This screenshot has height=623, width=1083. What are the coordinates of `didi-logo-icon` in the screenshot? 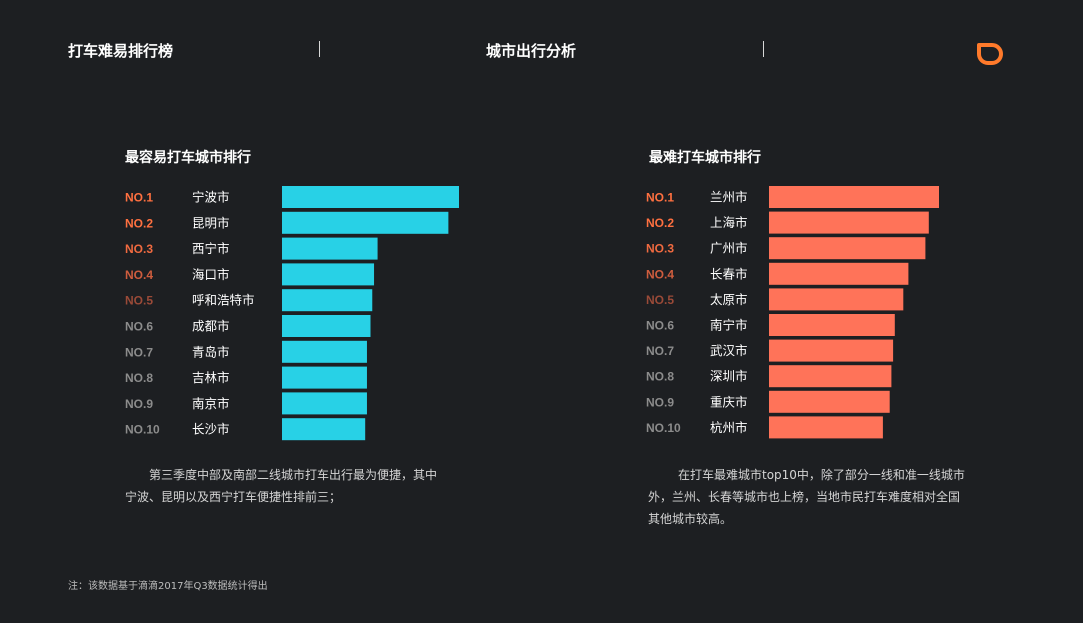 It's located at (990, 55).